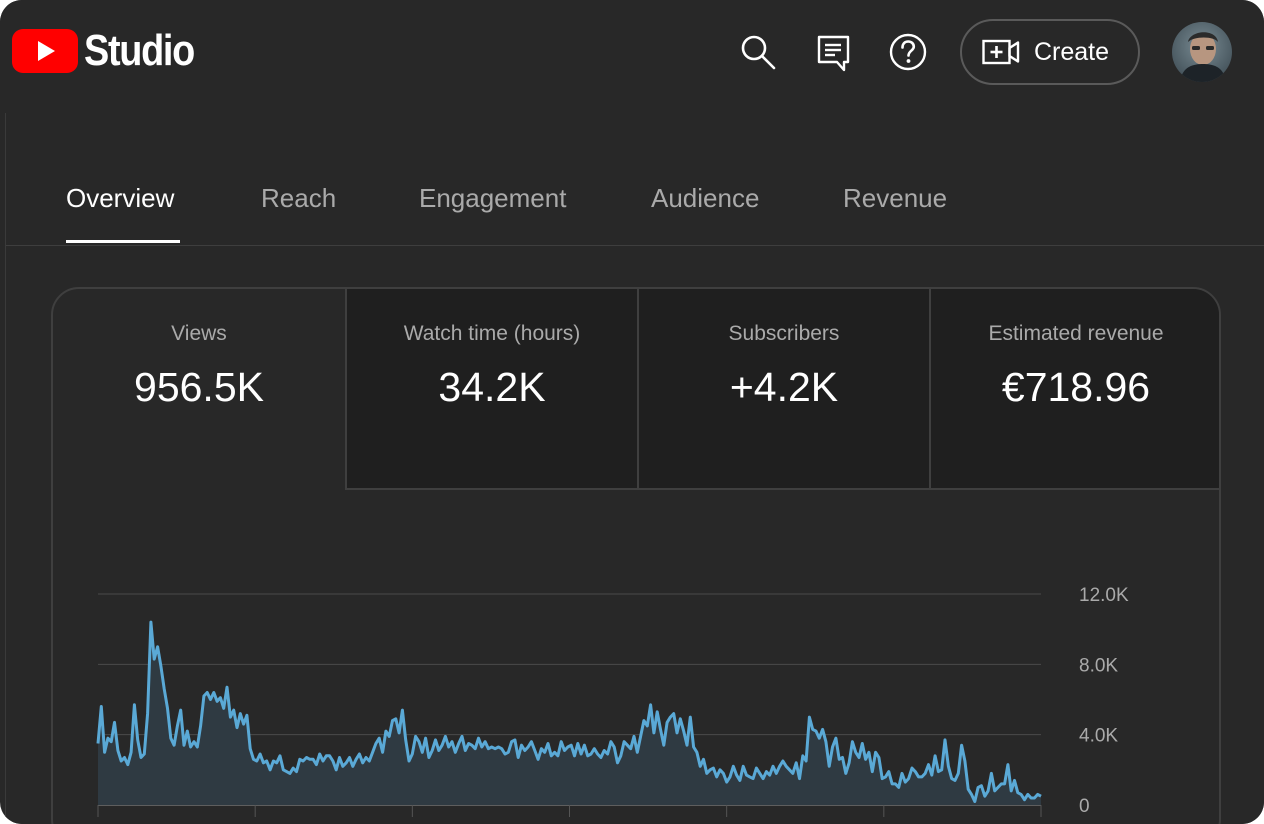 The image size is (1264, 824). What do you see at coordinates (120, 198) in the screenshot?
I see `tab-overview: Overview` at bounding box center [120, 198].